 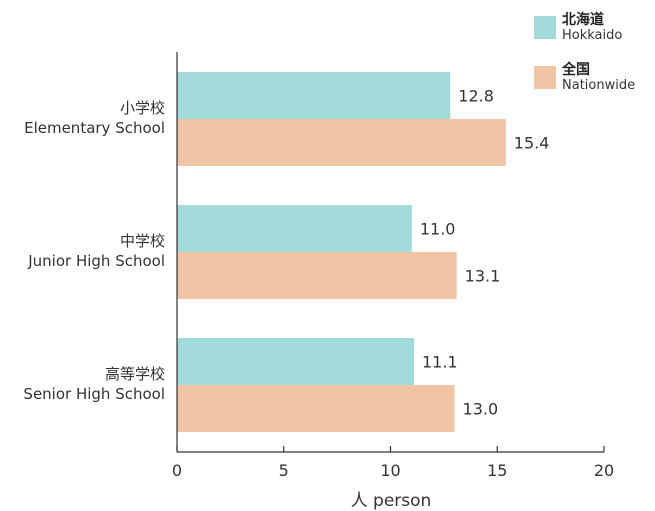 What do you see at coordinates (390, 470) in the screenshot?
I see `x-tick-label: 10` at bounding box center [390, 470].